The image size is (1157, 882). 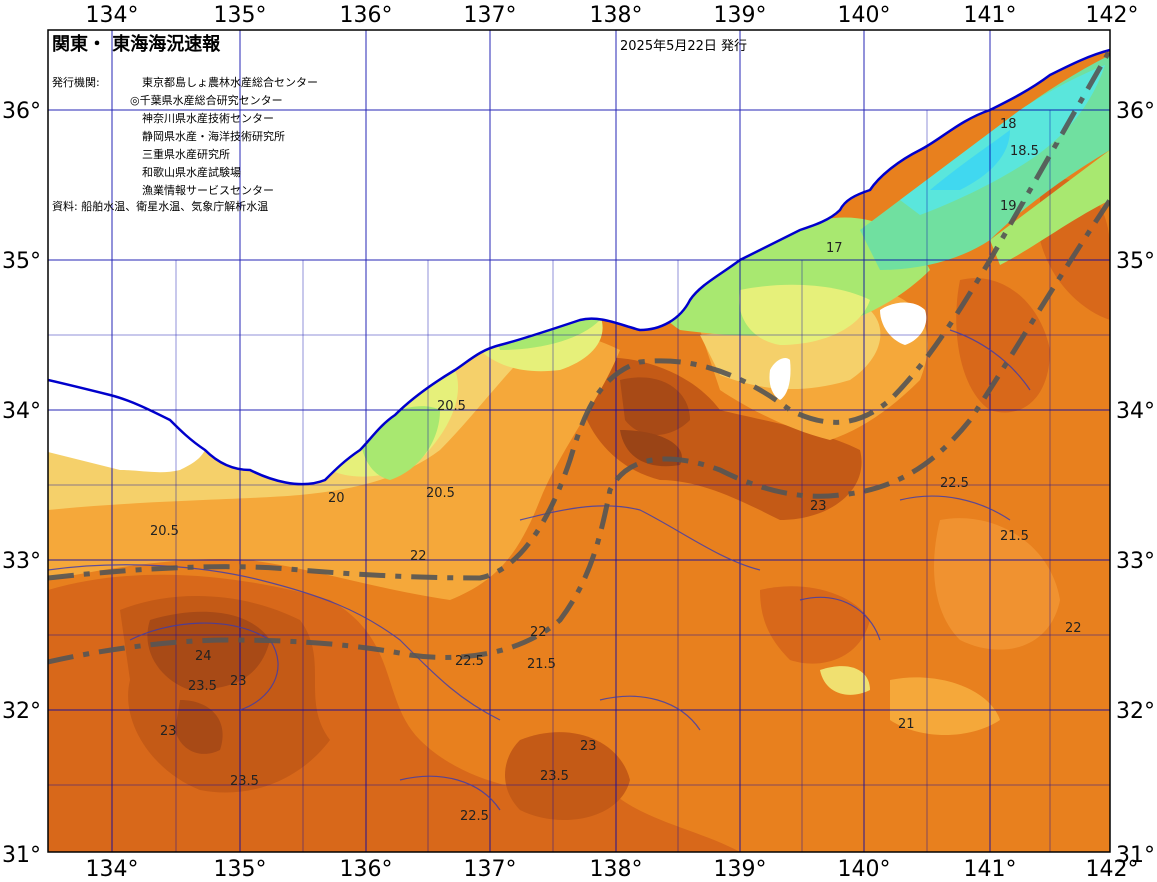 I want to click on isotherm-label: 18, so click(x=1008, y=124).